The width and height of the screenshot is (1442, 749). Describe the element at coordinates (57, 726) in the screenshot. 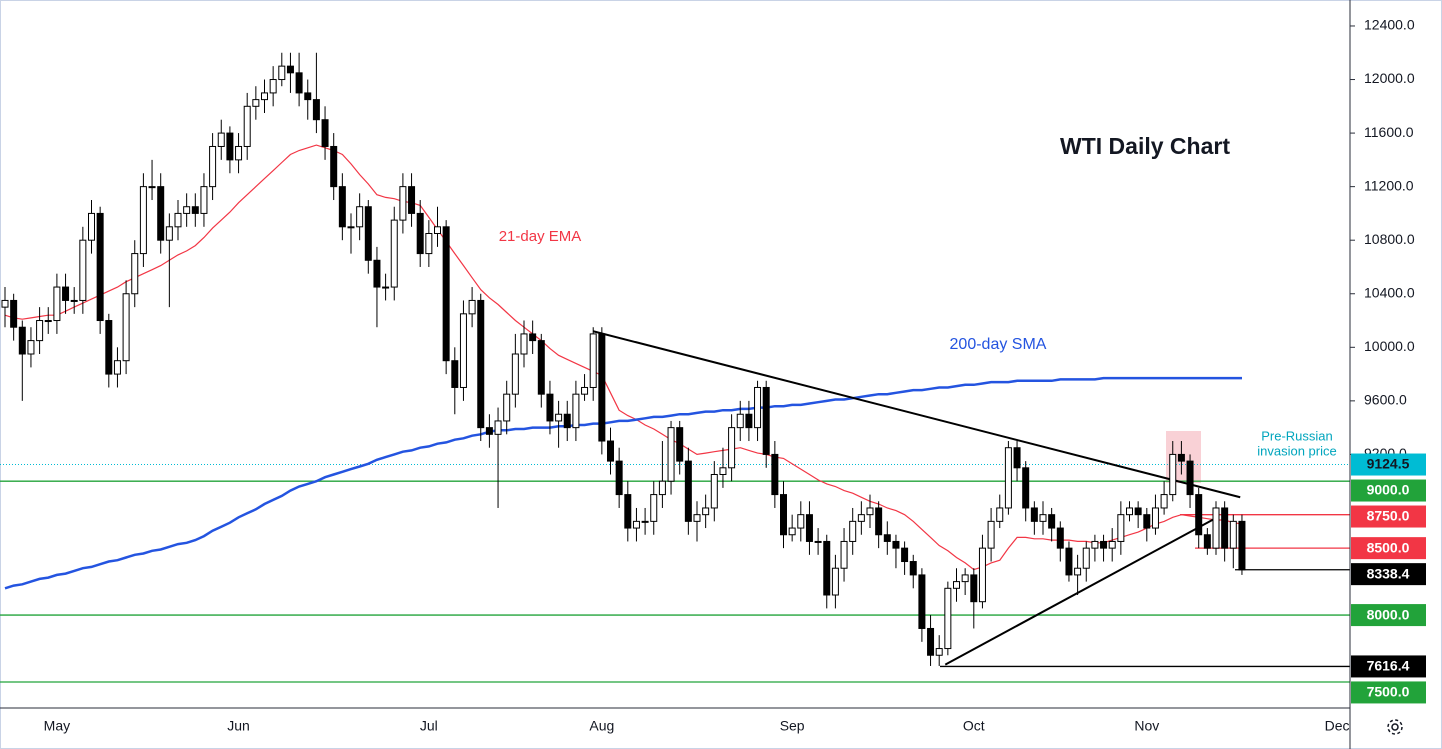

I see `x-tick-label: May` at that location.